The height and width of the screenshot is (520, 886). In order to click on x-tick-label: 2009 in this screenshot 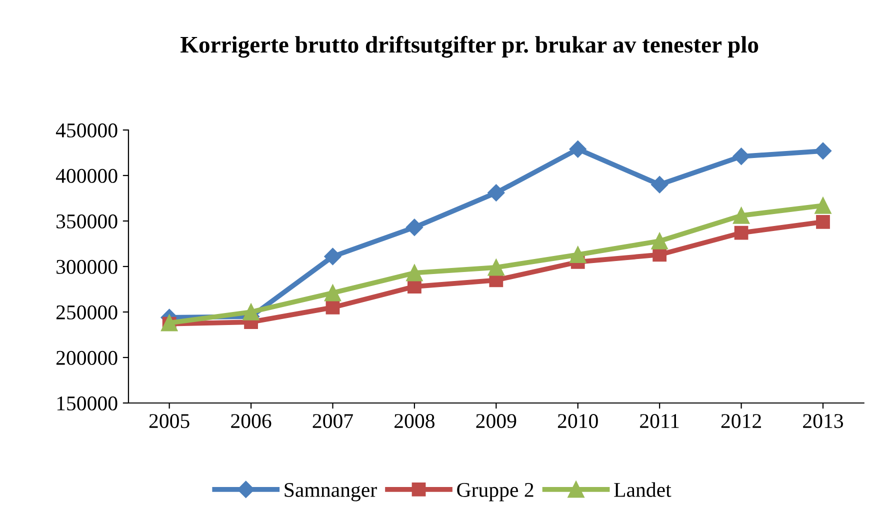, I will do `click(496, 421)`.